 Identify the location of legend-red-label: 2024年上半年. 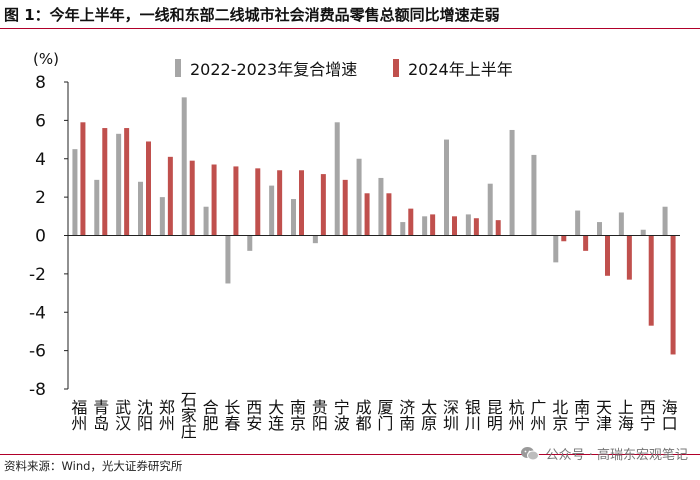
(460, 69).